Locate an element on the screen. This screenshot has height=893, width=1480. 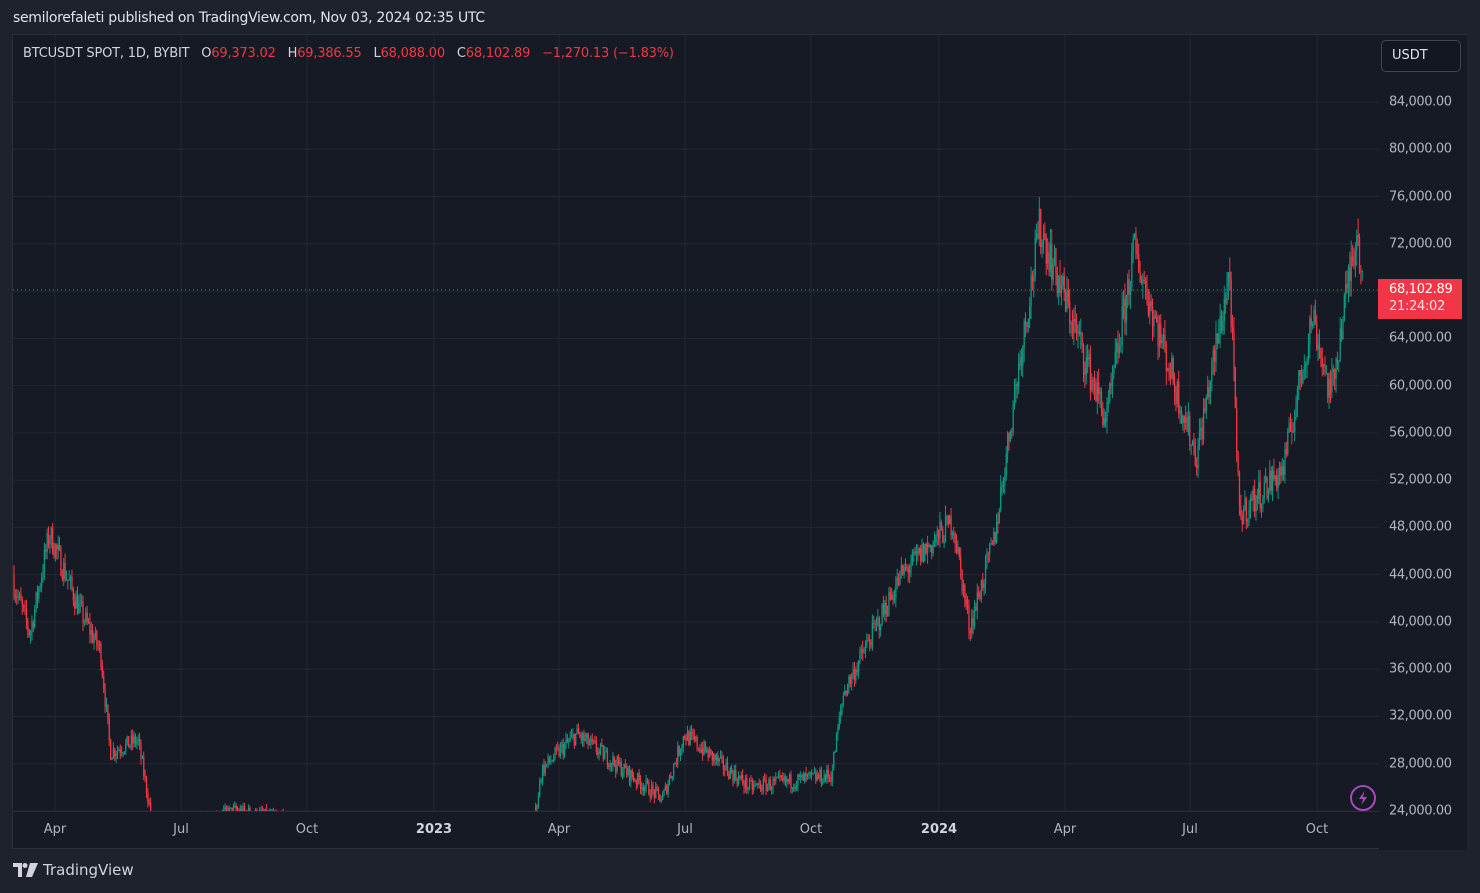
price-tick: 80,000.00 is located at coordinates (1420, 149).